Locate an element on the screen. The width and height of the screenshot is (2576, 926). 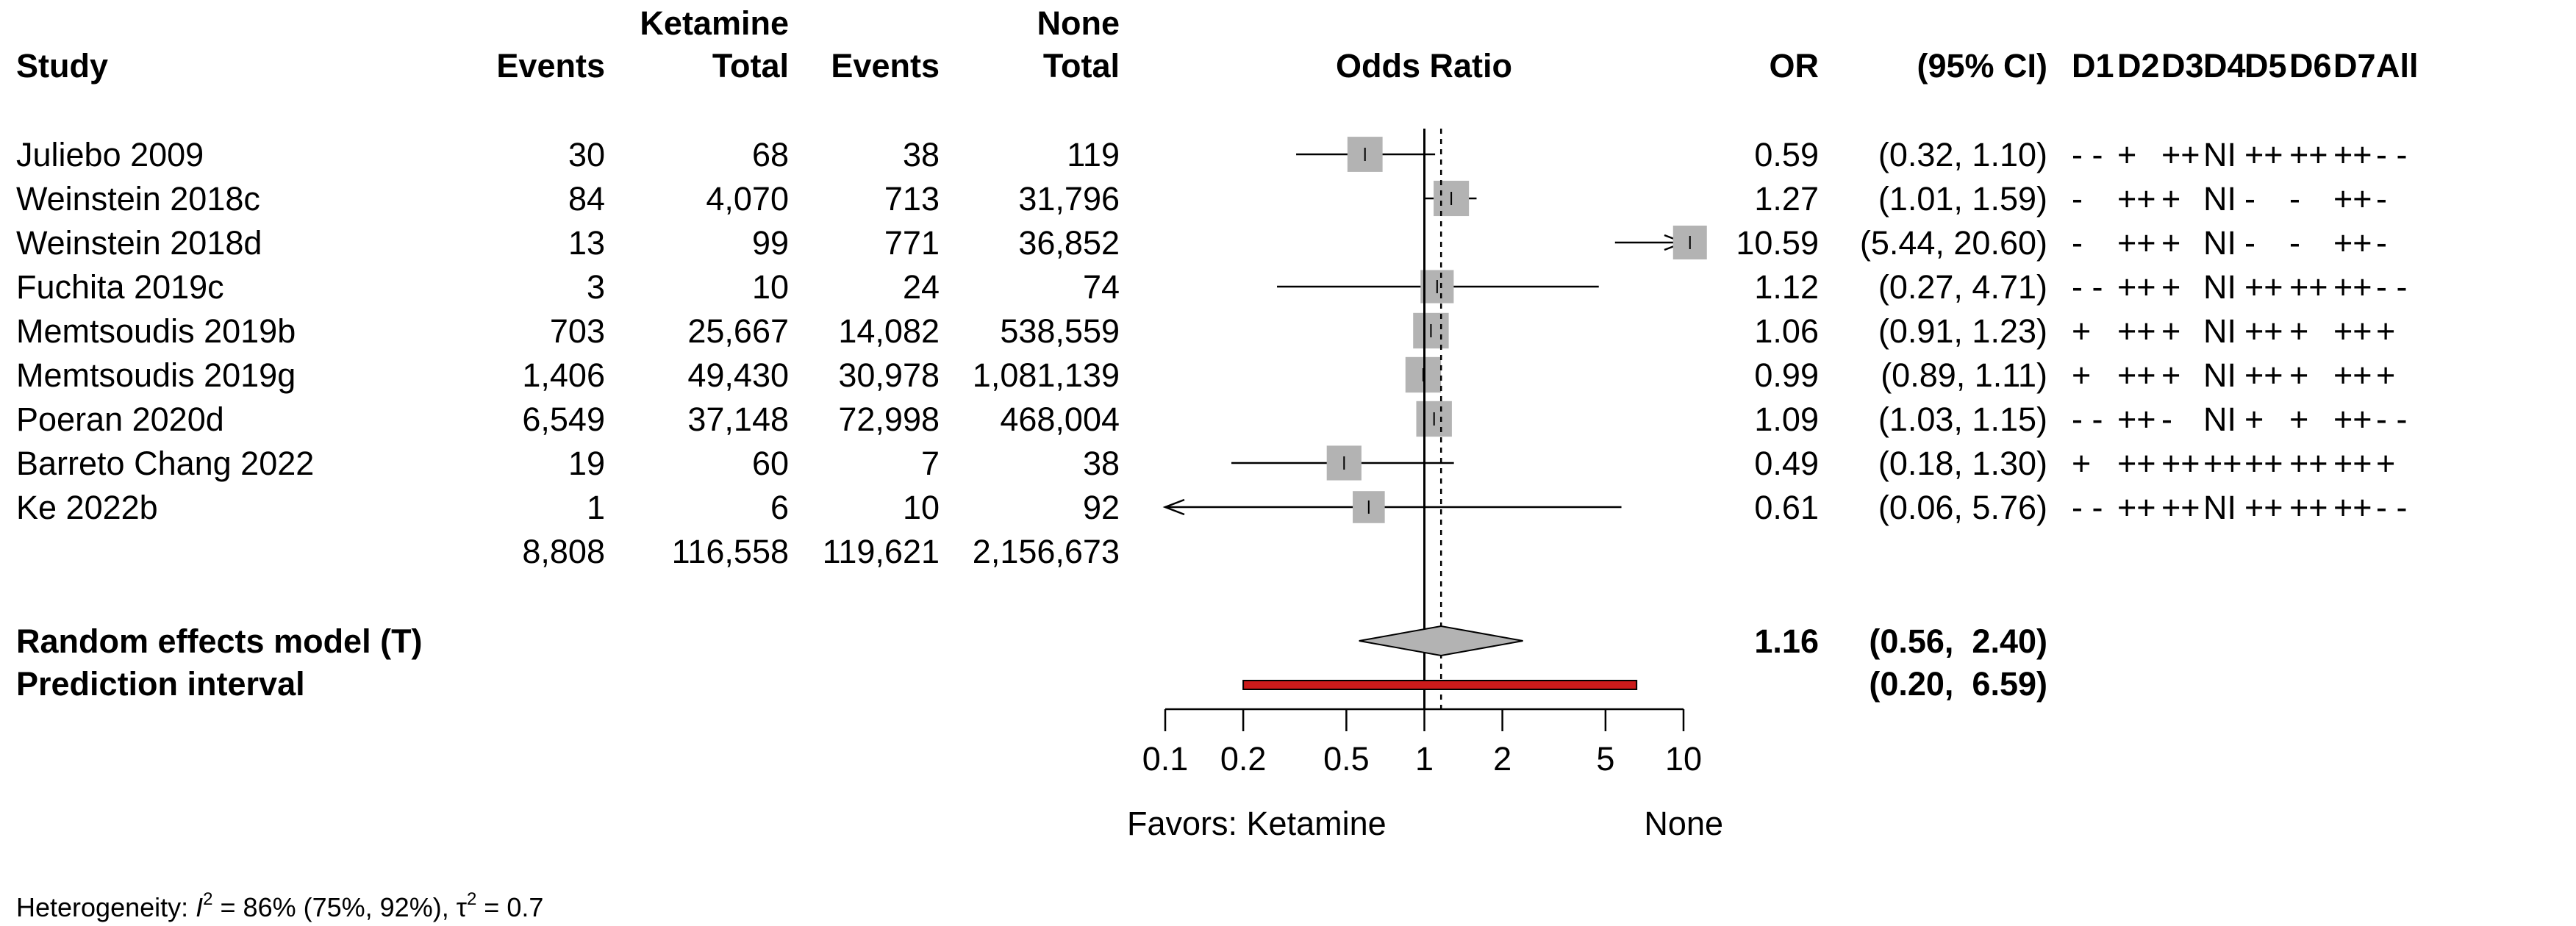
events-ketamine: 1 is located at coordinates (596, 508).